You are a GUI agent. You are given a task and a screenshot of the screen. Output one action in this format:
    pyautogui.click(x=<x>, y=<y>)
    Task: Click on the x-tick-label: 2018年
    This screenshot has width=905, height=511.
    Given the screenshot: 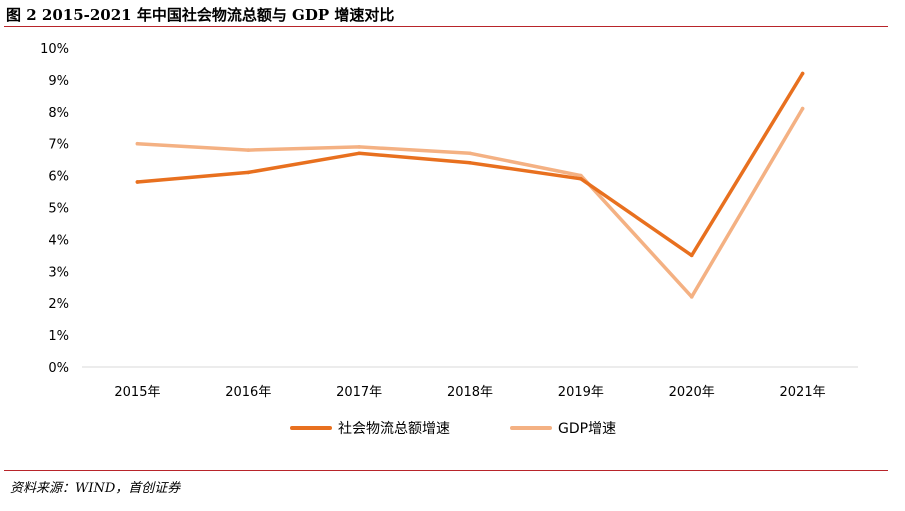 What is the action you would take?
    pyautogui.click(x=470, y=392)
    